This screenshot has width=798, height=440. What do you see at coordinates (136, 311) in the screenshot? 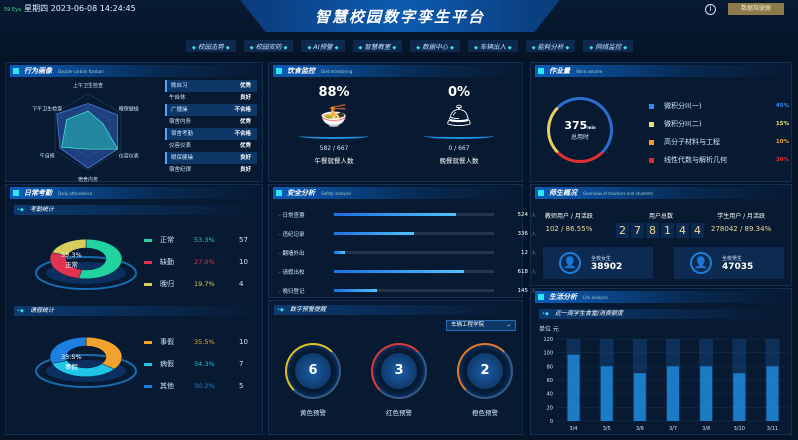
I see `leave-subtitle: 请假统计` at bounding box center [136, 311].